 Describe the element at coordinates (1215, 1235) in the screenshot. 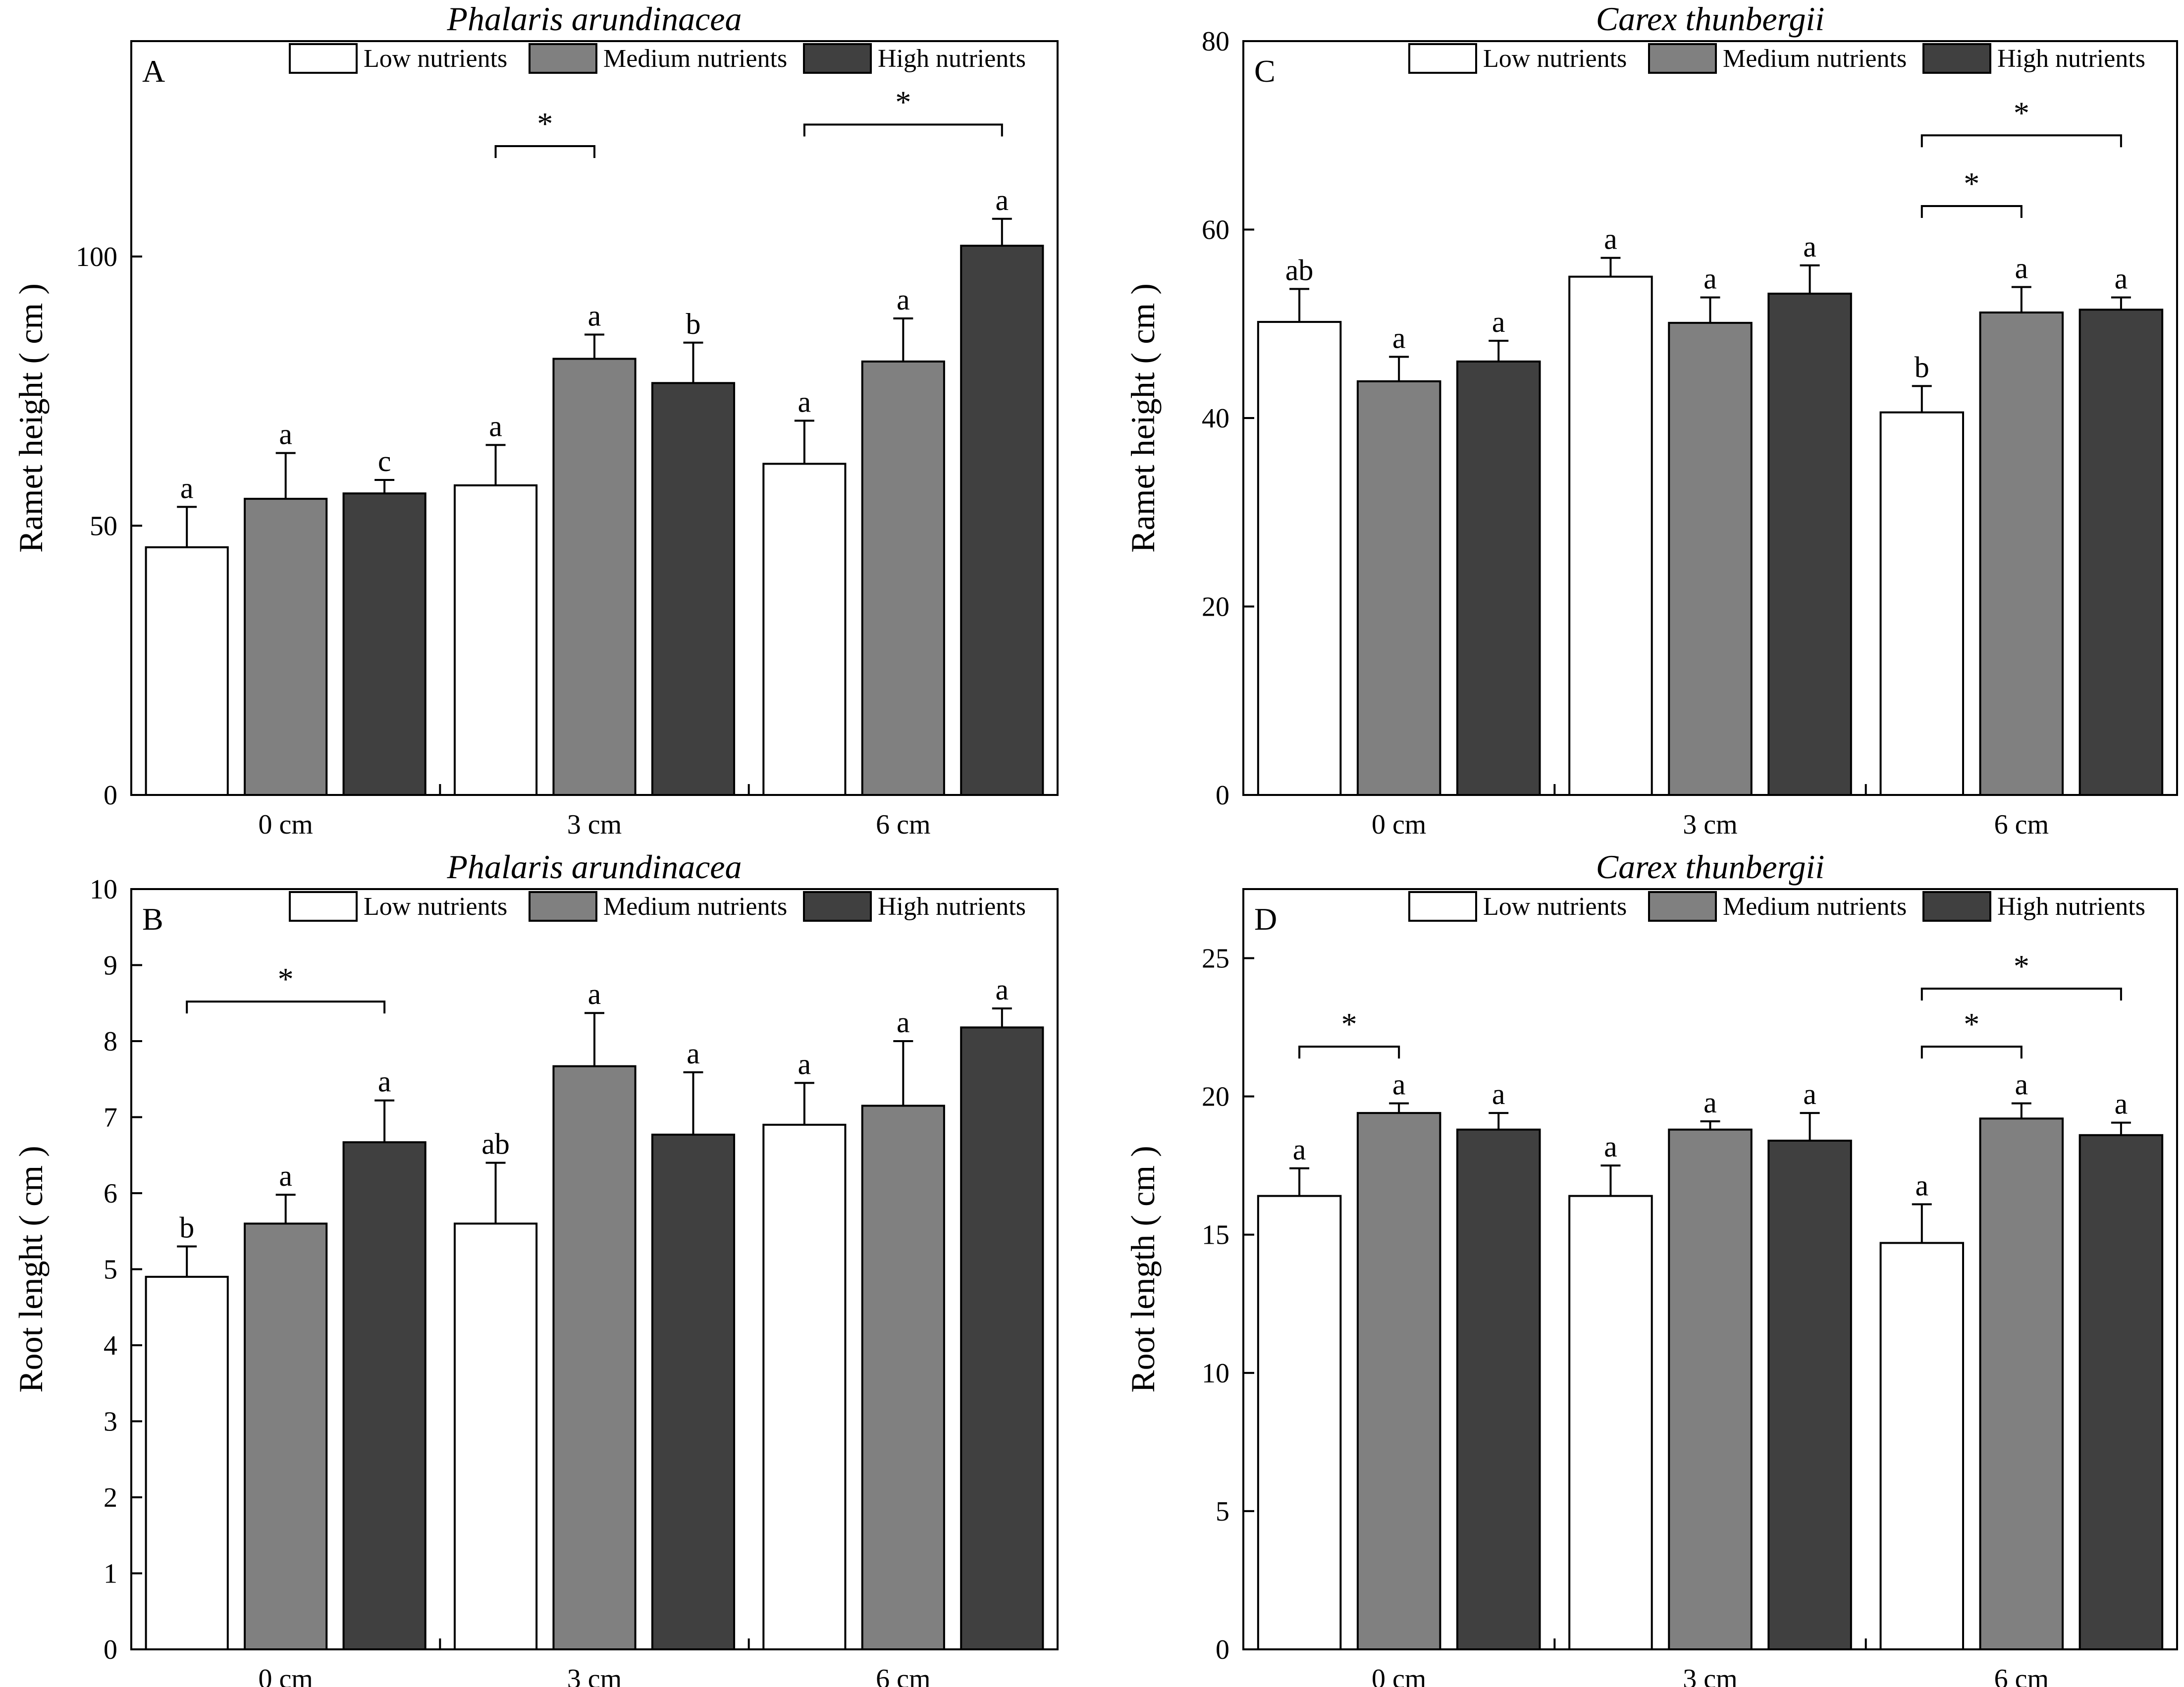

I see `y-tick-label: 15` at that location.